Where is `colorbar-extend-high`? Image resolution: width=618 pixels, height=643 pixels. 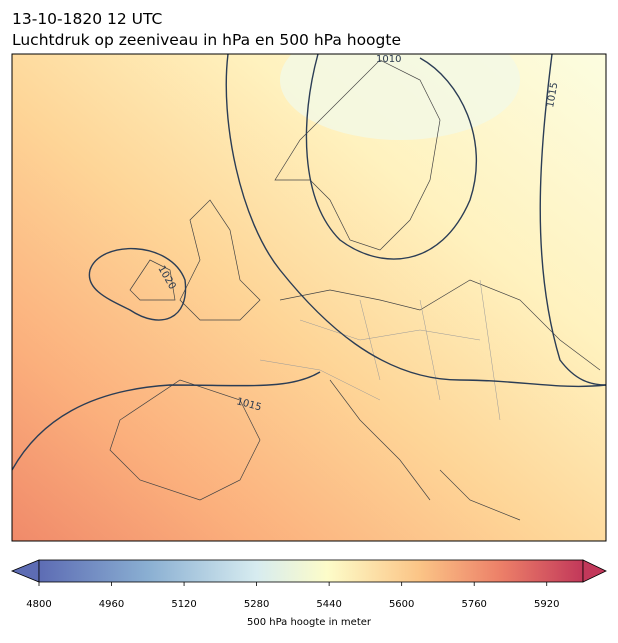 colorbar-extend-high is located at coordinates (594, 571).